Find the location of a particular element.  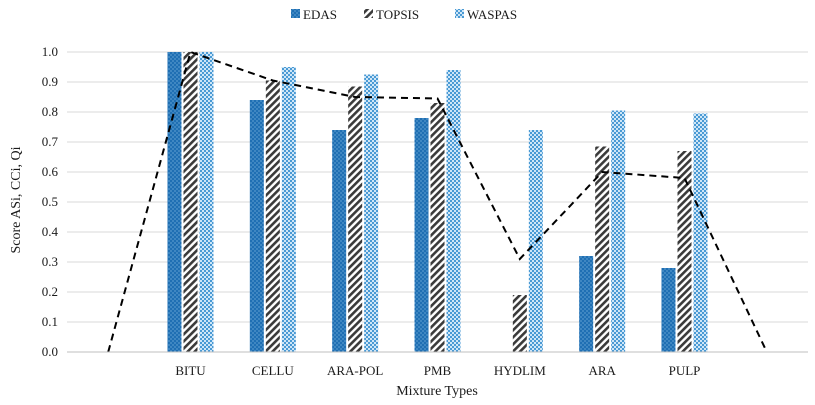

x-tick-label: ARA is located at coordinates (602, 370).